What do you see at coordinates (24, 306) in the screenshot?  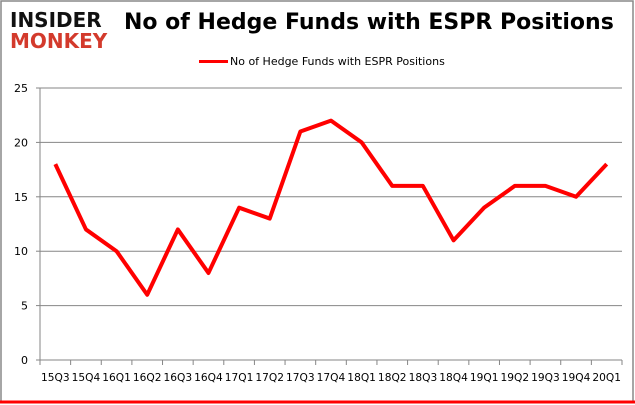 I see `y-tick-label: 5` at bounding box center [24, 306].